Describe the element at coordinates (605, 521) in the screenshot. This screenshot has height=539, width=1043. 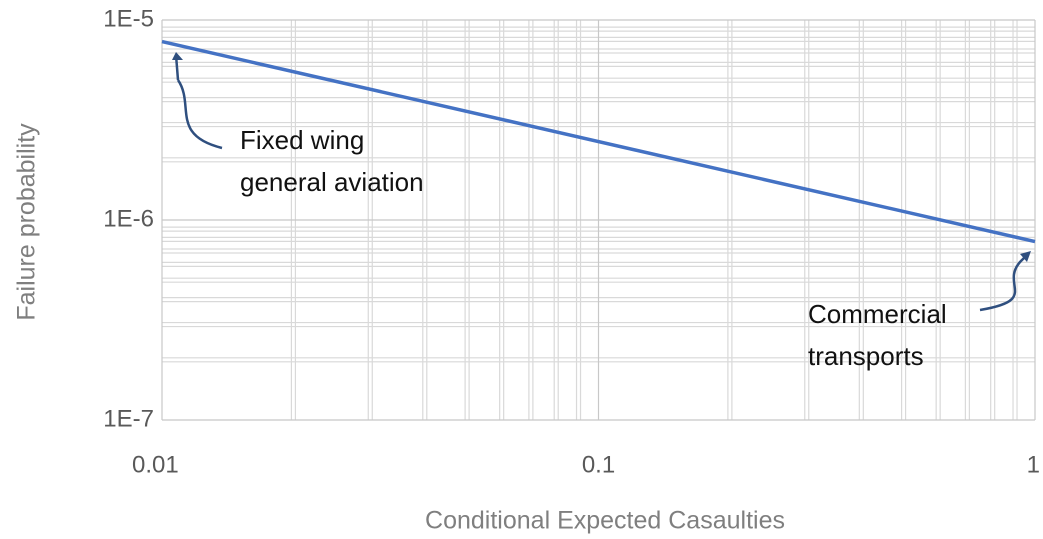
I see `x-axis-label: Conditional Expected Casaulties` at that location.